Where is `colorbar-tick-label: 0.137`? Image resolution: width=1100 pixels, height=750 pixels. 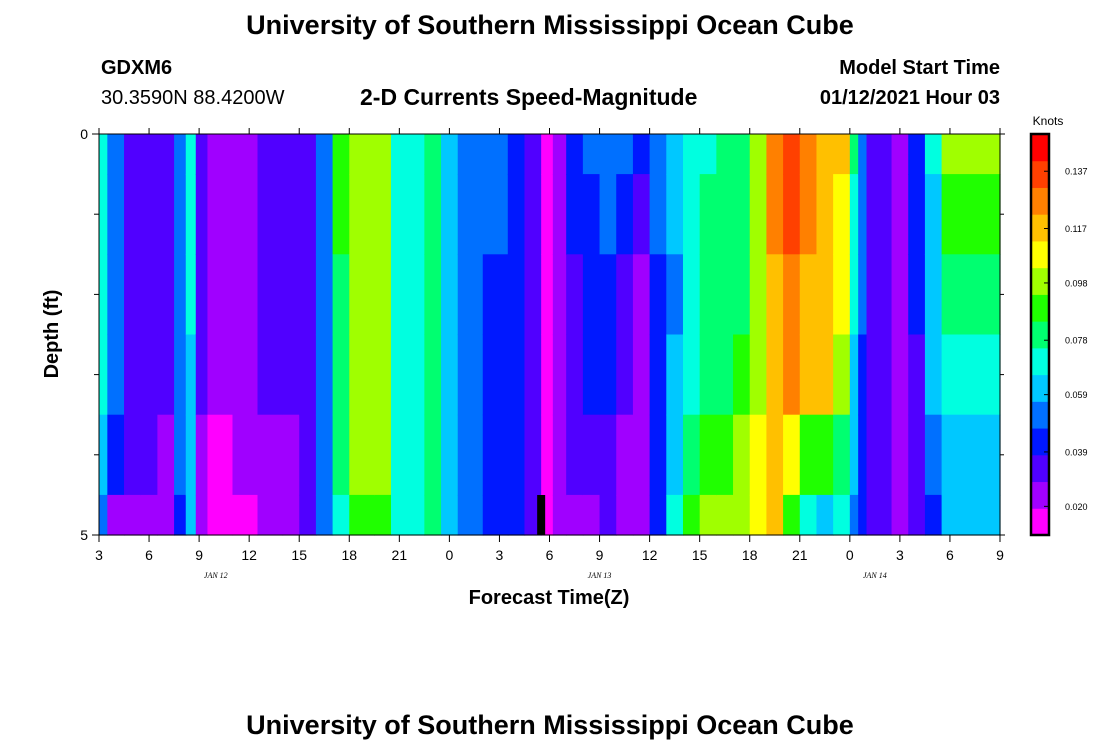 colorbar-tick-label: 0.137 is located at coordinates (1076, 172).